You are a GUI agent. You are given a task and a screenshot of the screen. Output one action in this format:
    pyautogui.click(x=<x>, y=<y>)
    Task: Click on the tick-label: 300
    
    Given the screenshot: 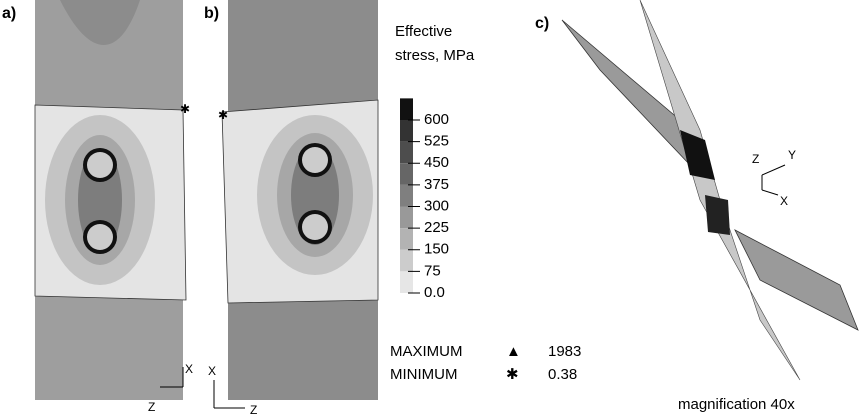 What is the action you would take?
    pyautogui.click(x=436, y=205)
    